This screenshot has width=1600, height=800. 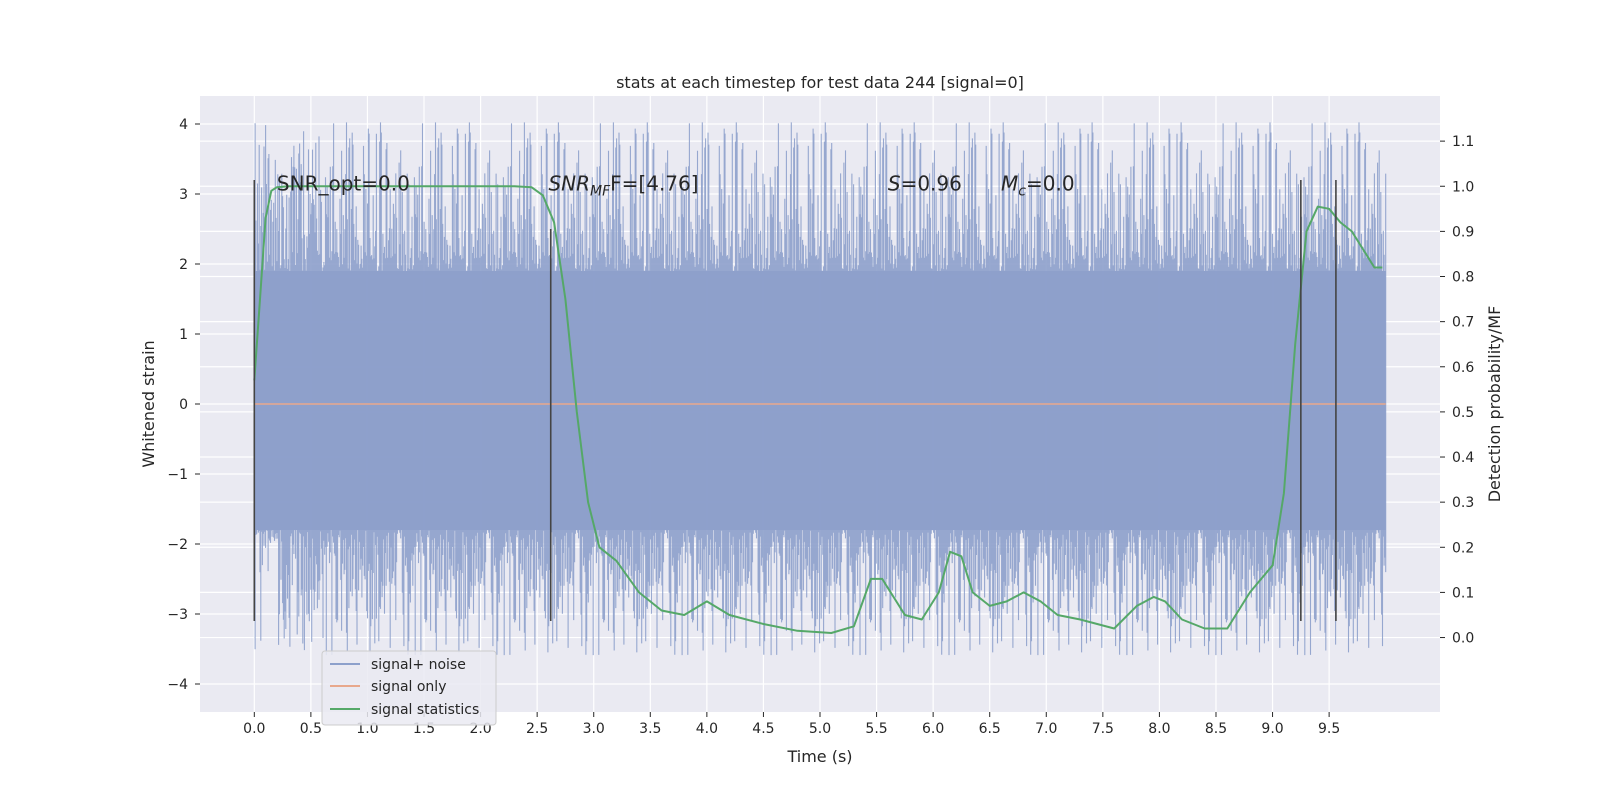 What do you see at coordinates (1046, 729) in the screenshot?
I see `x-tick-label-14: 7.0` at bounding box center [1046, 729].